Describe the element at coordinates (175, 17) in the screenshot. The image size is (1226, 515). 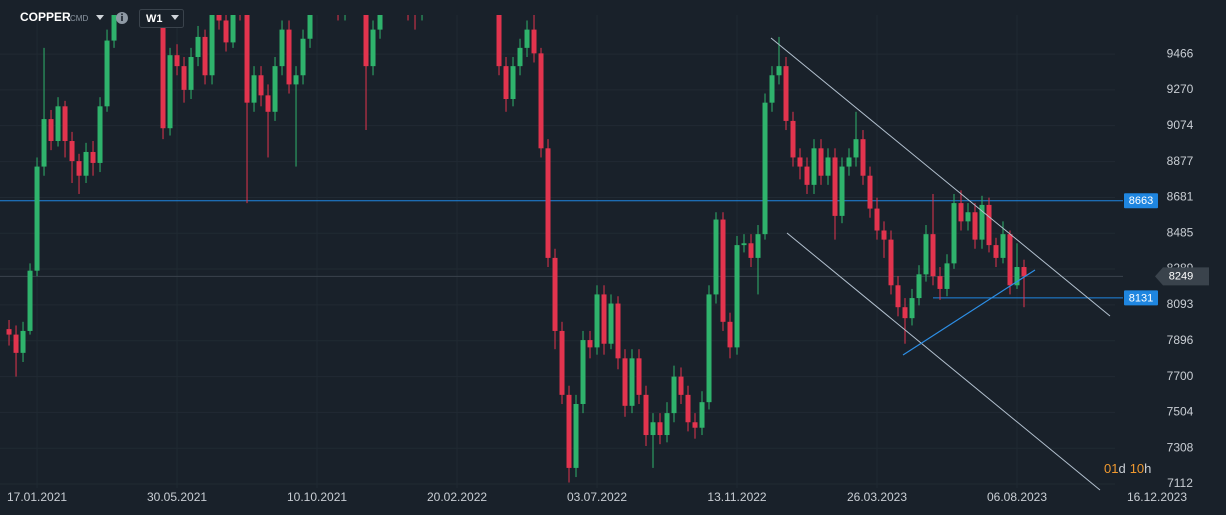
I see `timeframe-dropdown` at that location.